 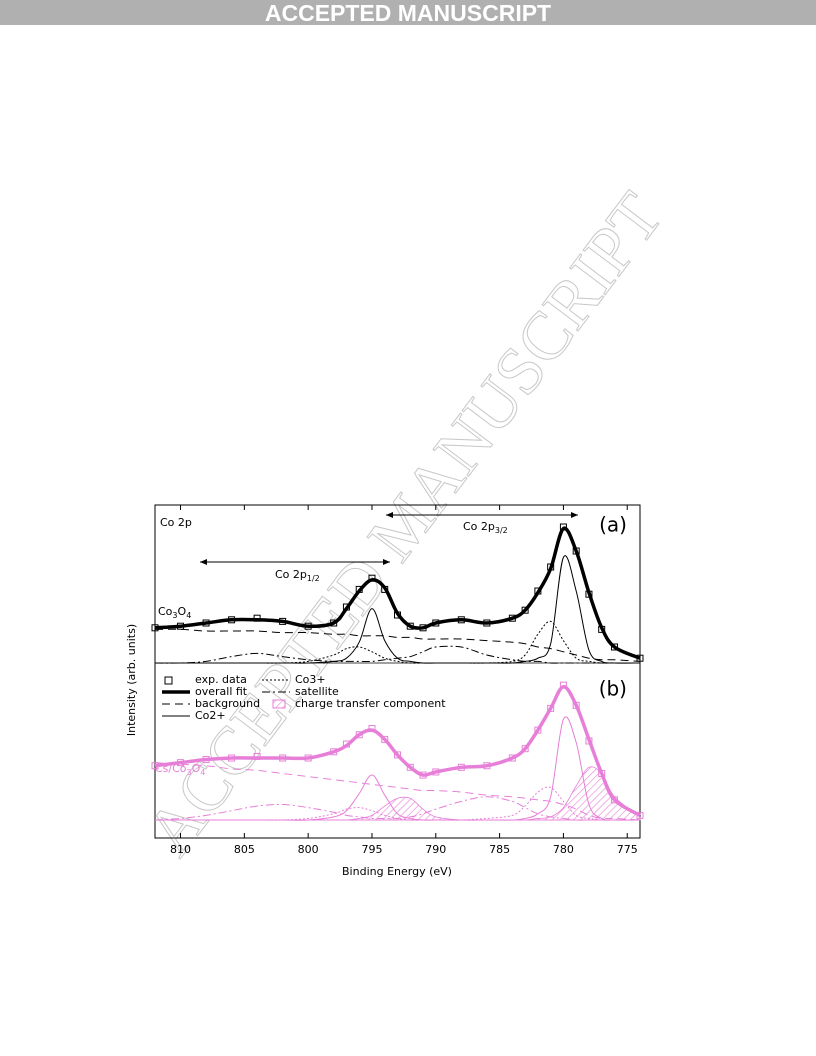 I want to click on annotation-part: Co, so click(x=165, y=611).